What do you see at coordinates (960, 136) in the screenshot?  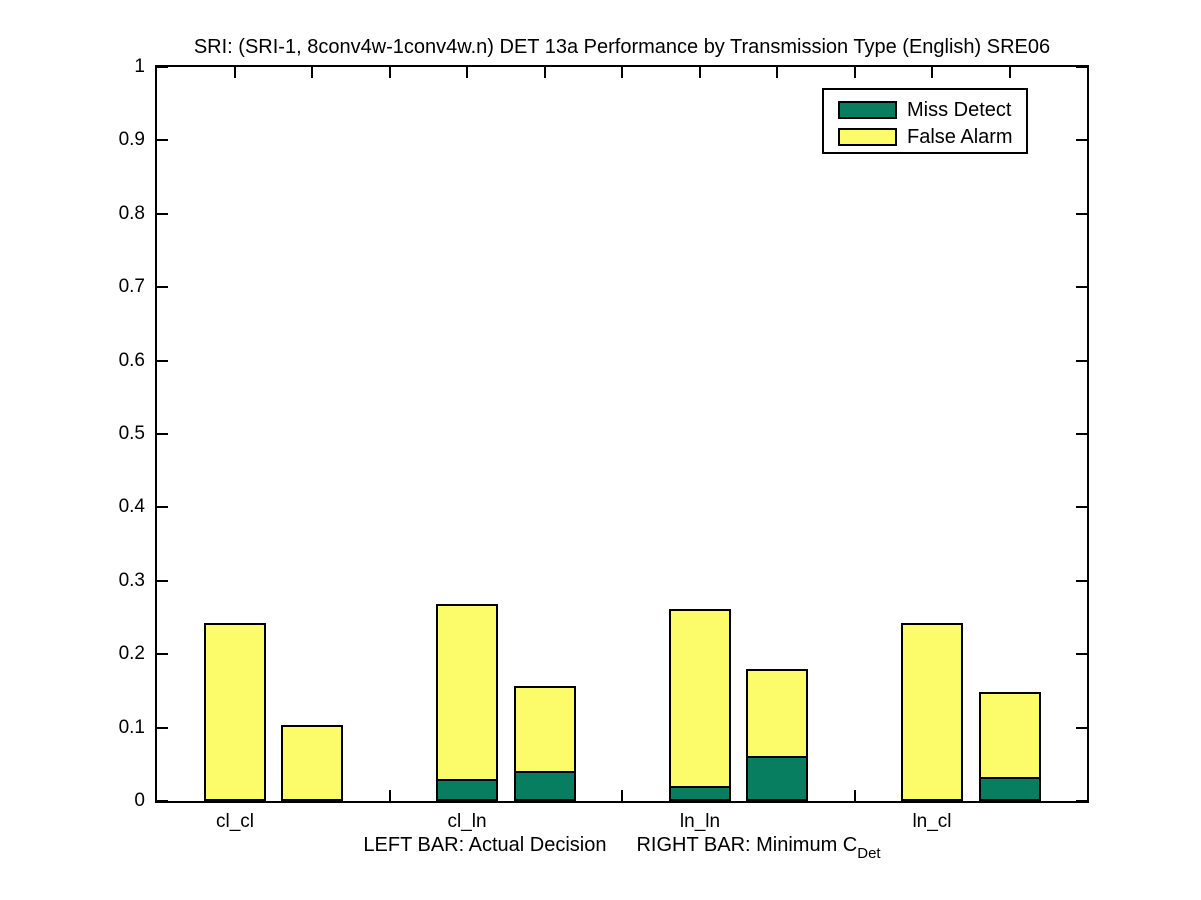 I see `legend-label: False Alarm` at bounding box center [960, 136].